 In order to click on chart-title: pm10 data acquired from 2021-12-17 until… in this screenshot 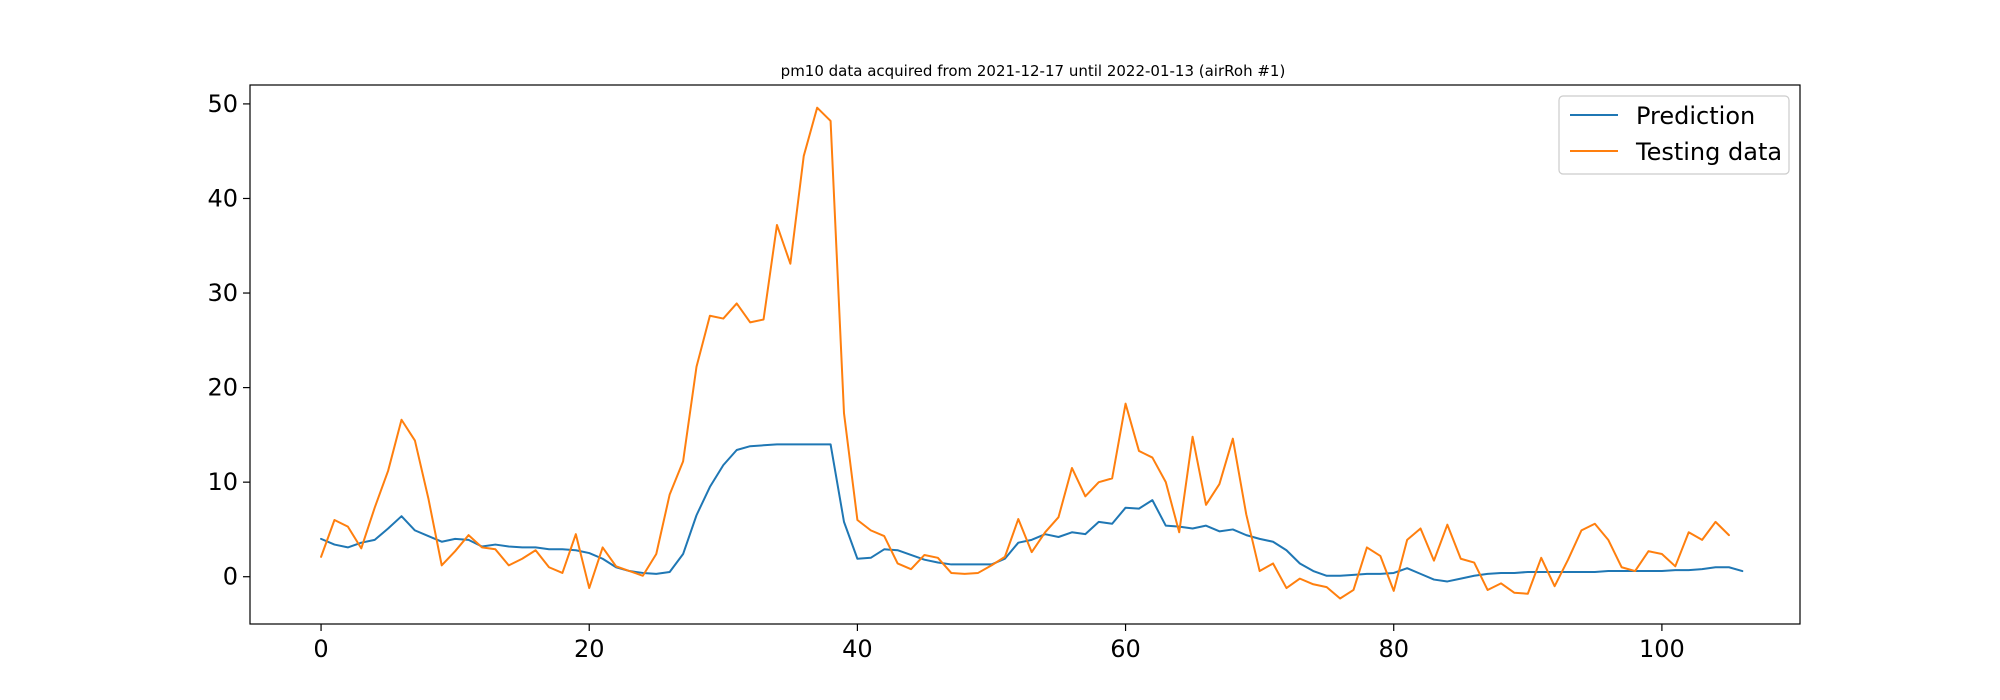, I will do `click(1033, 71)`.